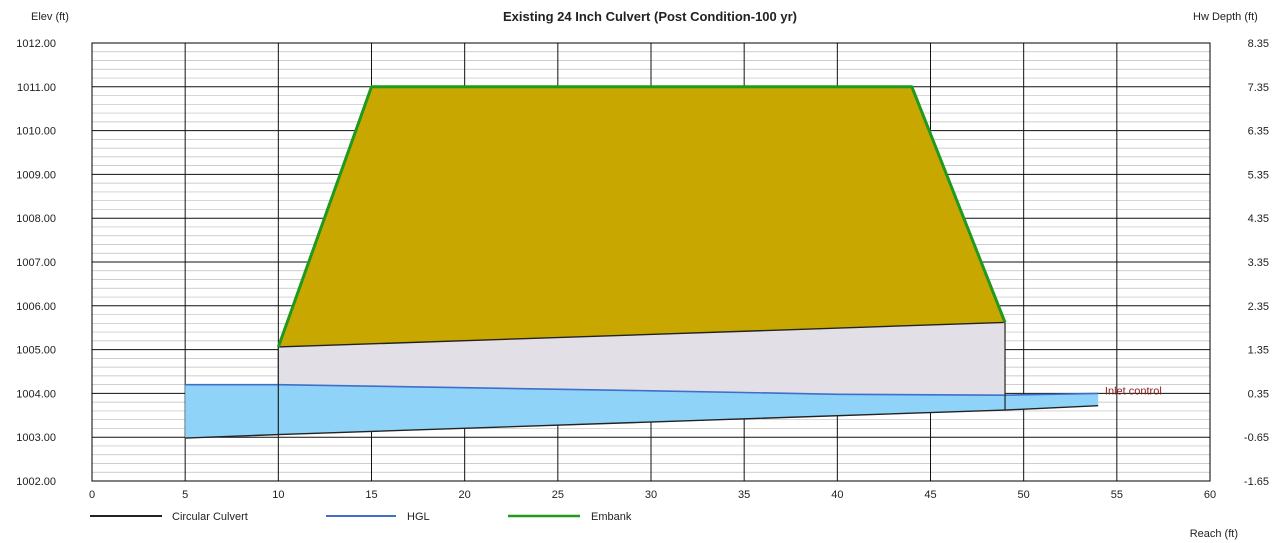  Describe the element at coordinates (651, 495) in the screenshot. I see `x-tick-label: 30` at that location.